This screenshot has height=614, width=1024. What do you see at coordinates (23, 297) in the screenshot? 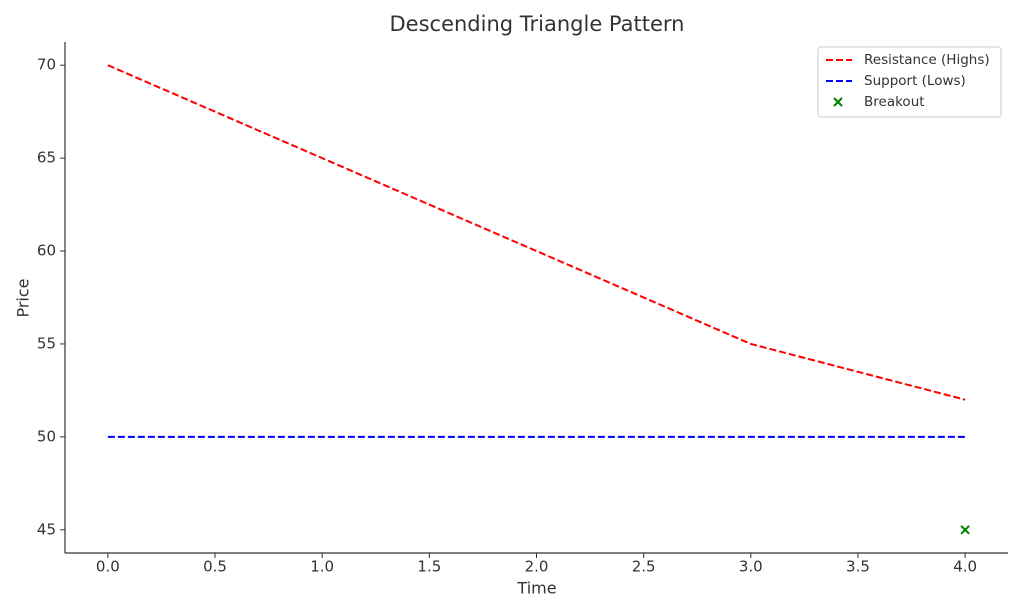
I see `y-axis-label: Price` at bounding box center [23, 297].